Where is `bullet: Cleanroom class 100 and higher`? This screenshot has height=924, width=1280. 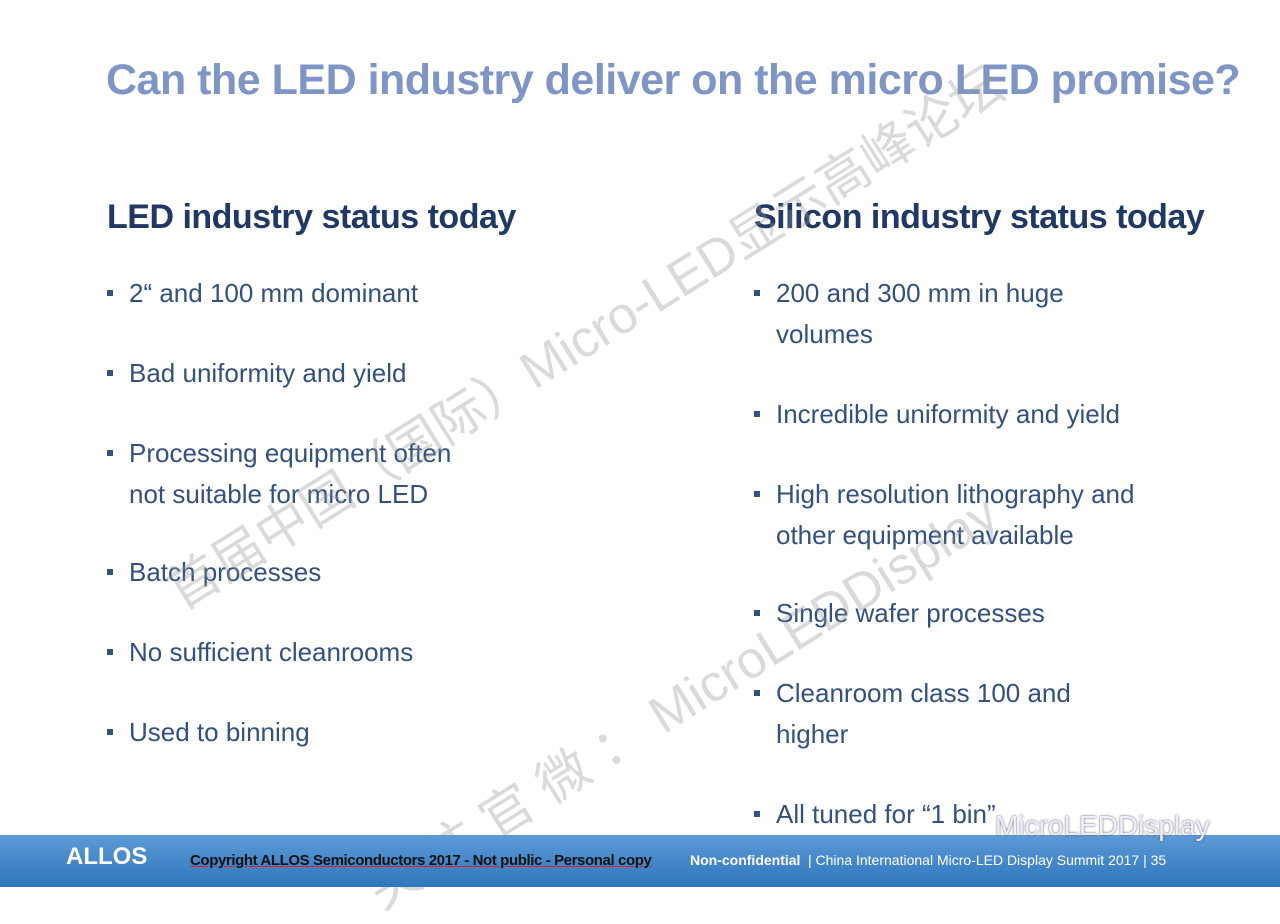 bullet: Cleanroom class 100 and higher is located at coordinates (949, 714).